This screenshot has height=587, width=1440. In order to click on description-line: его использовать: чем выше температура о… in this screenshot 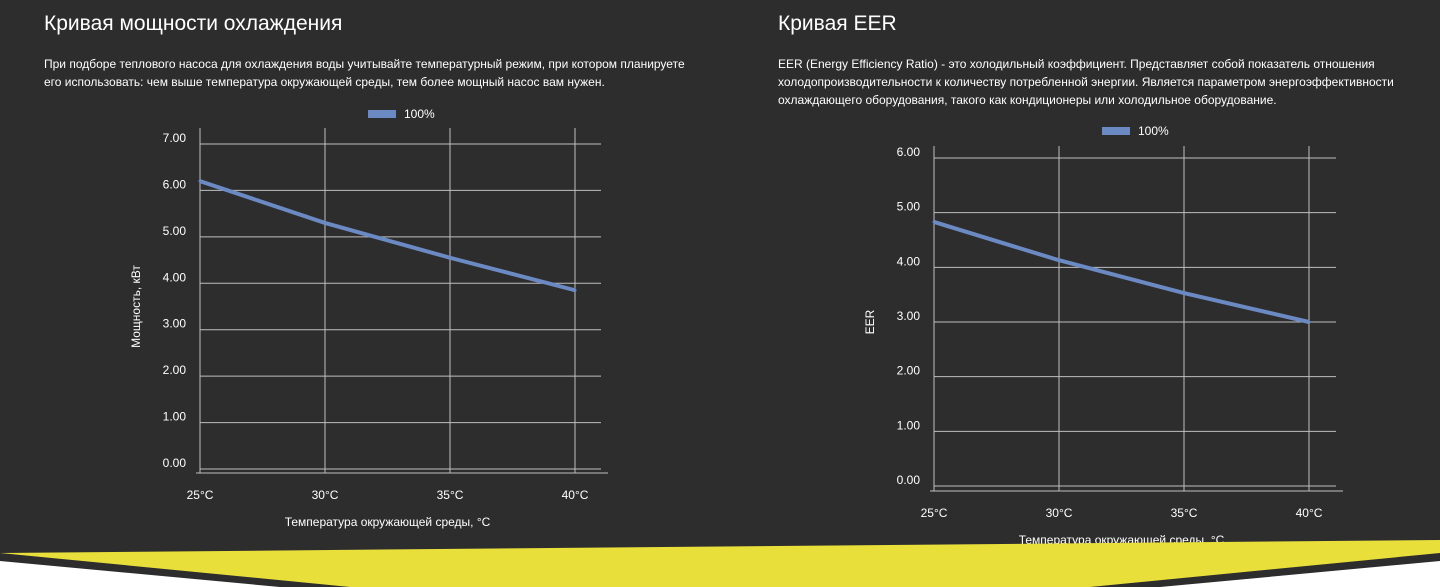, I will do `click(324, 82)`.